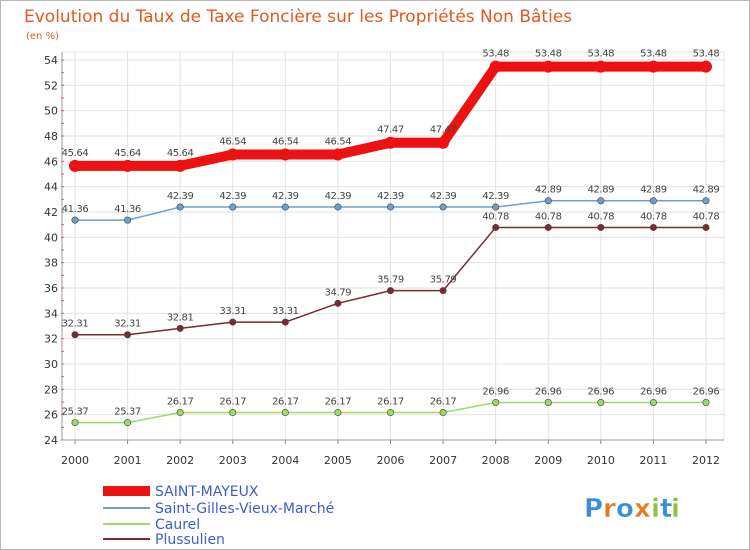 The height and width of the screenshot is (550, 750). Describe the element at coordinates (601, 460) in the screenshot. I see `x-tick-label: 2010` at that location.